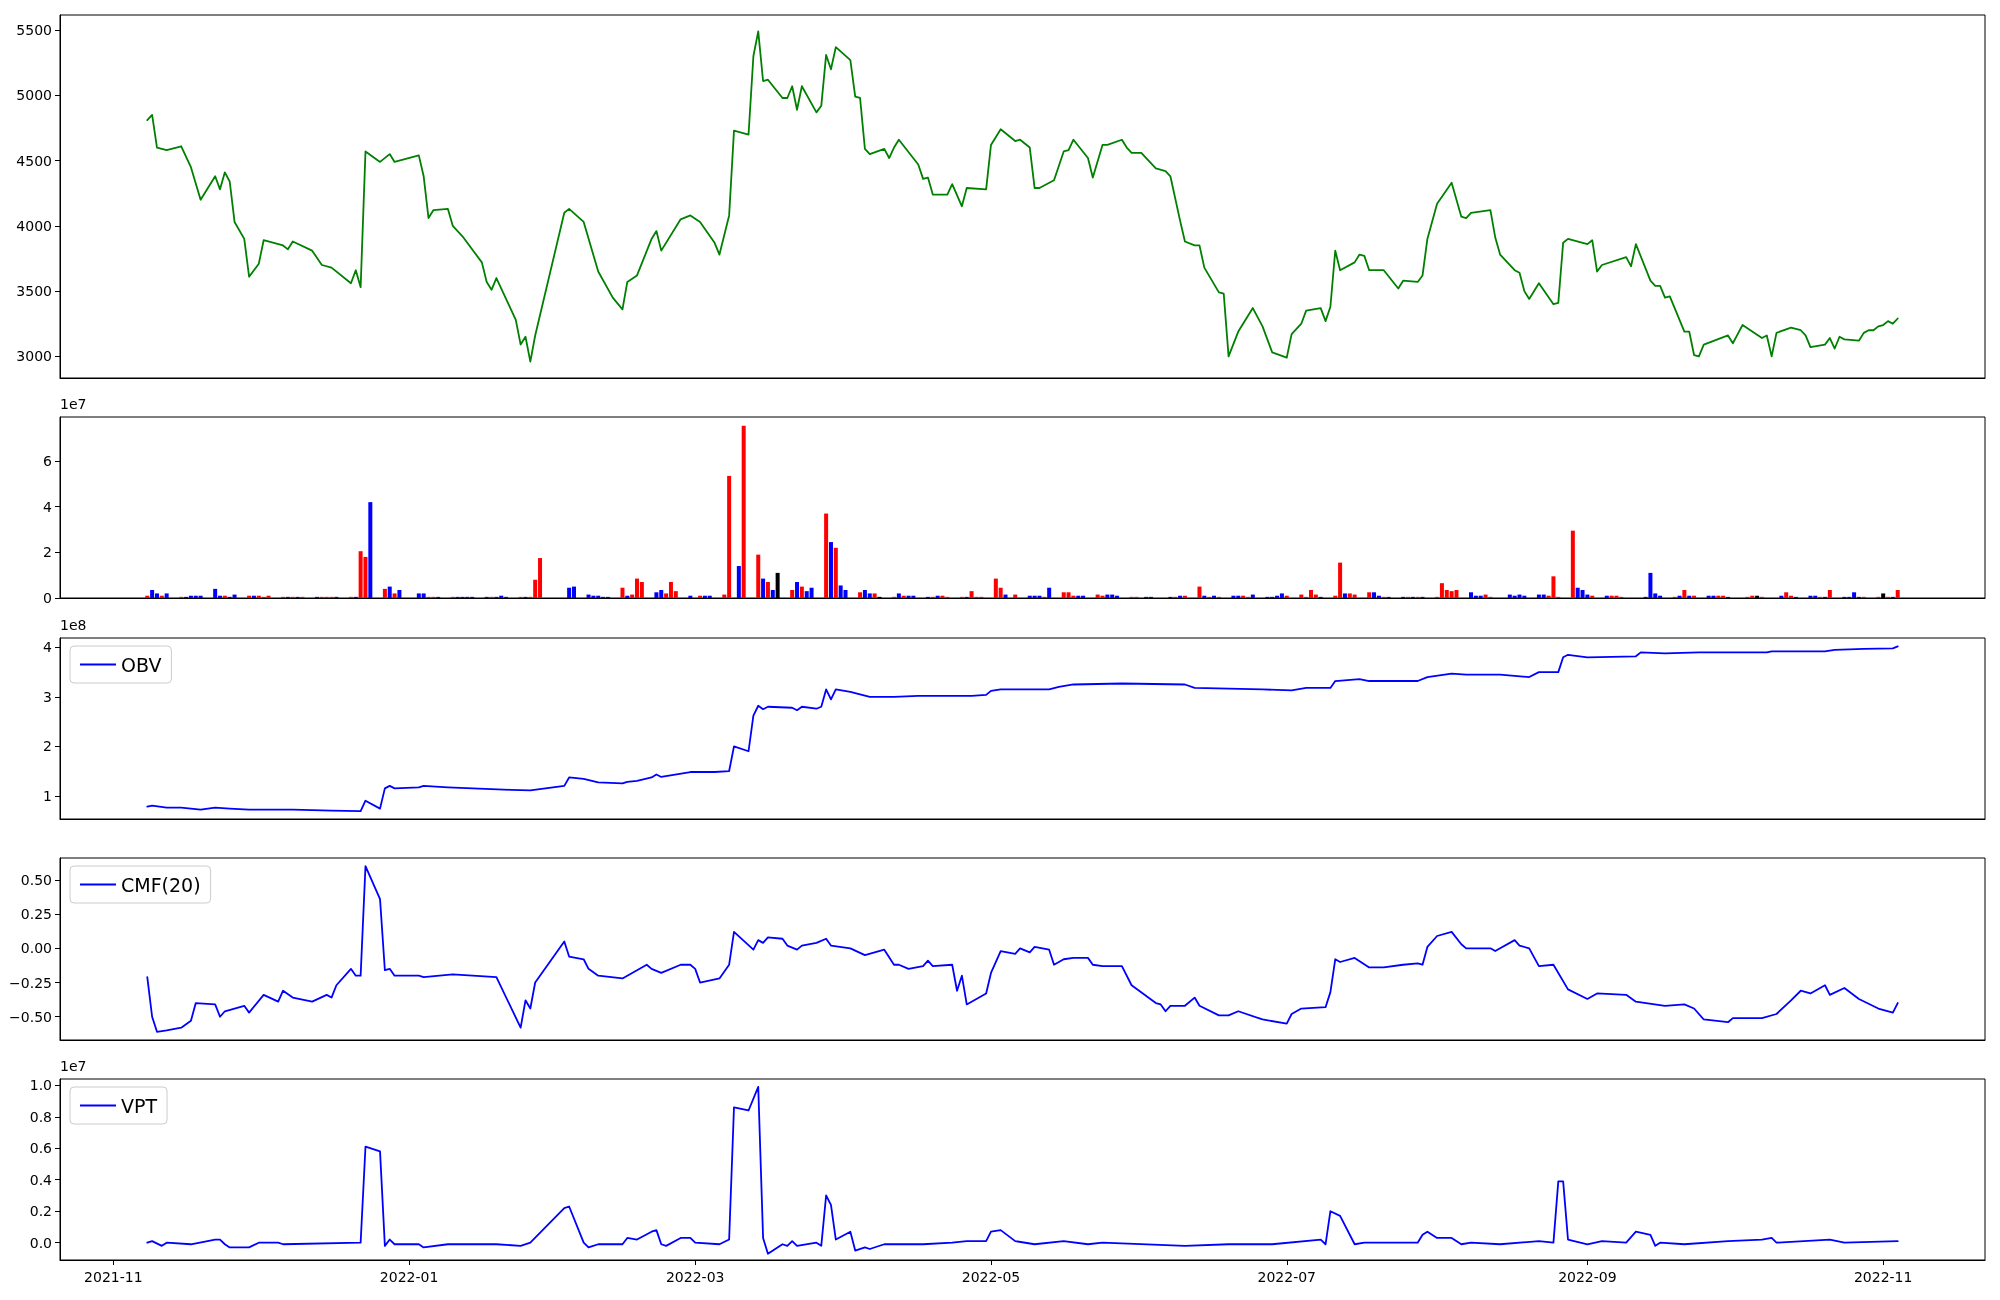  I want to click on y-tick-label: 4500, so click(34, 160).